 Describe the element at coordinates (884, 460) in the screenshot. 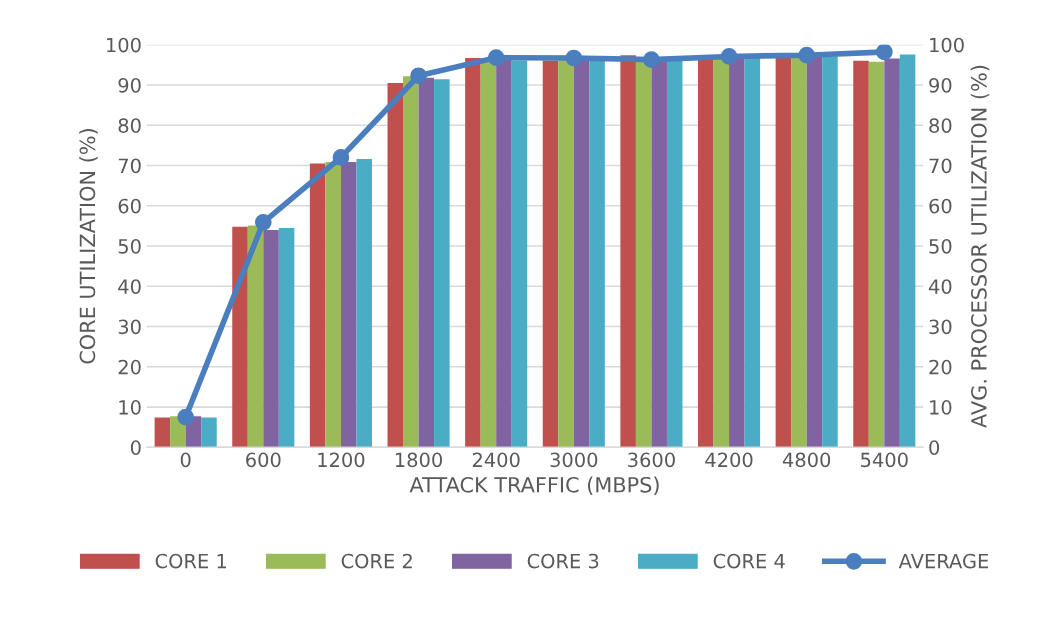

I see `x-tick-label: 5400` at that location.